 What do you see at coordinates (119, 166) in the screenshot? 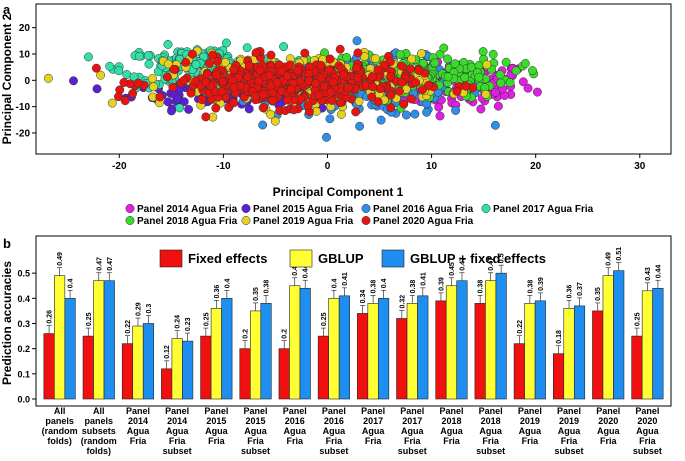
I see `x-tick-label: -20` at bounding box center [119, 166].